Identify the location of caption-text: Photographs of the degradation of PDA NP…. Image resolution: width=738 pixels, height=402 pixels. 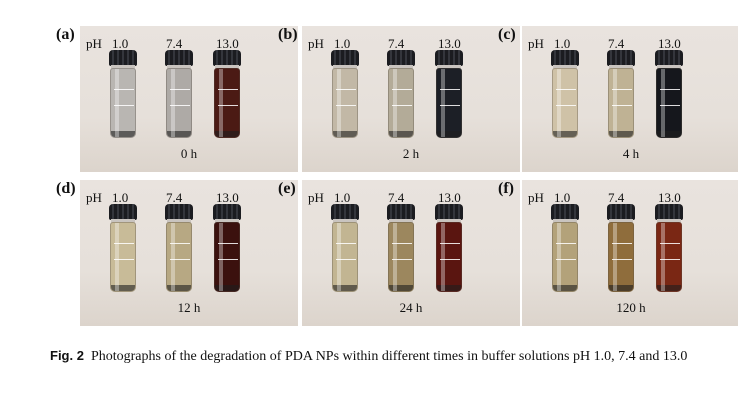
(389, 356).